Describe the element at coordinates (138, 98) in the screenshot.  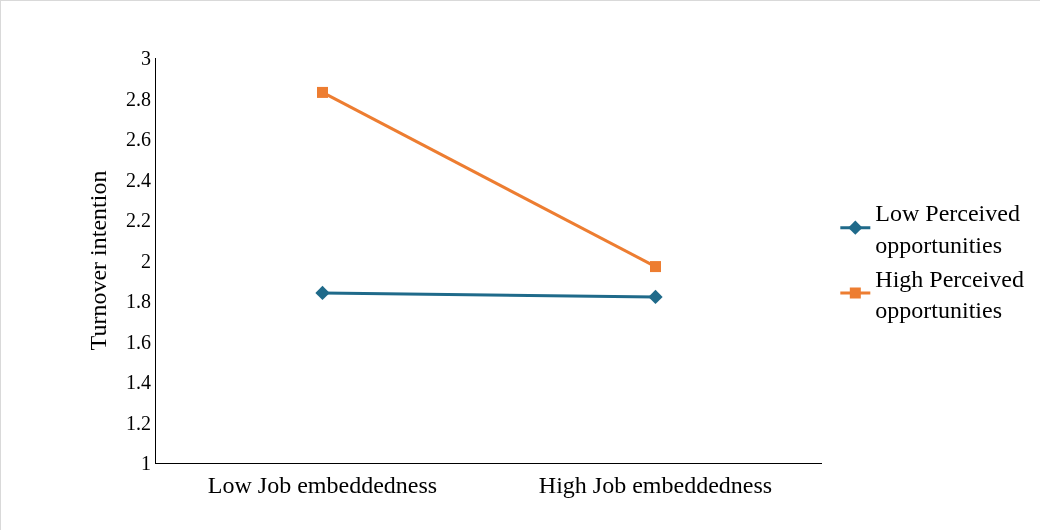
I see `y-tick-label: 2.8` at that location.